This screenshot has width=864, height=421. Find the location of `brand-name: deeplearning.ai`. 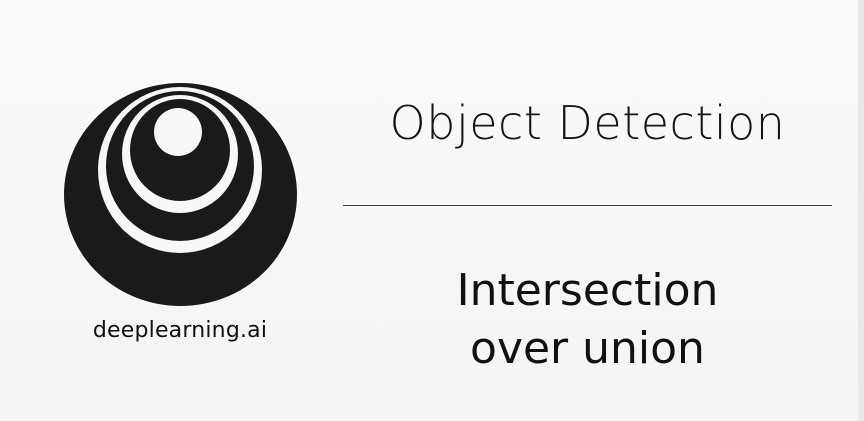

brand-name: deeplearning.ai is located at coordinates (180, 330).